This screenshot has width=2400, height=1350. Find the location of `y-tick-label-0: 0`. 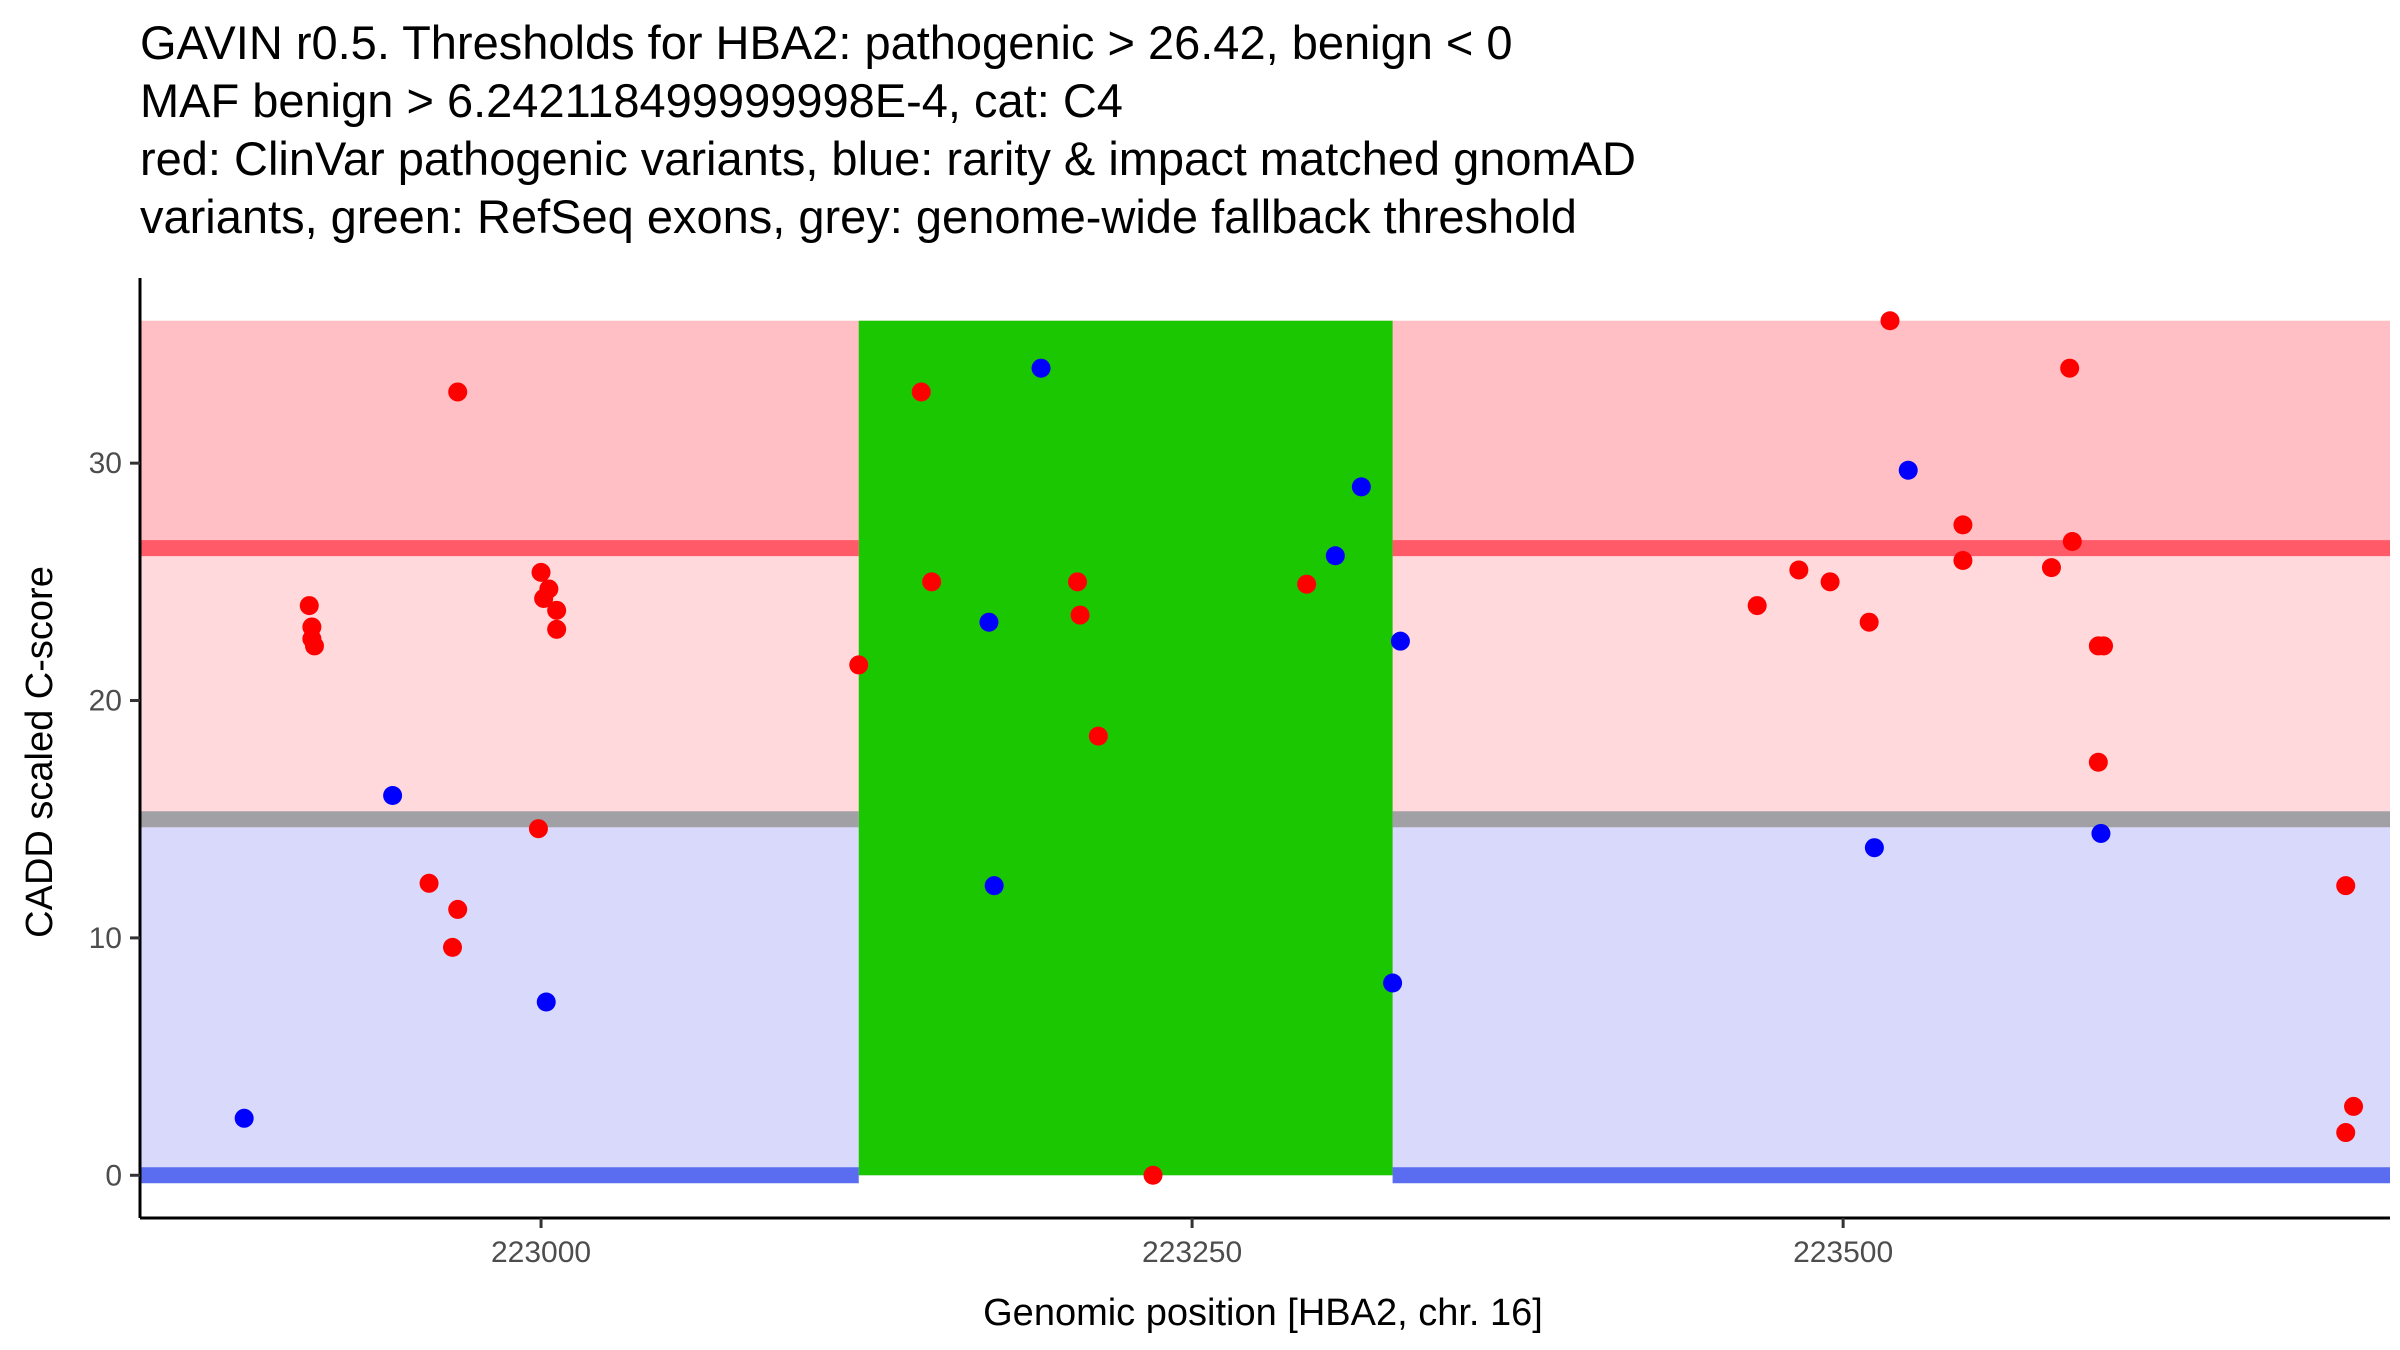

y-tick-label-0: 0 is located at coordinates (113, 1175).